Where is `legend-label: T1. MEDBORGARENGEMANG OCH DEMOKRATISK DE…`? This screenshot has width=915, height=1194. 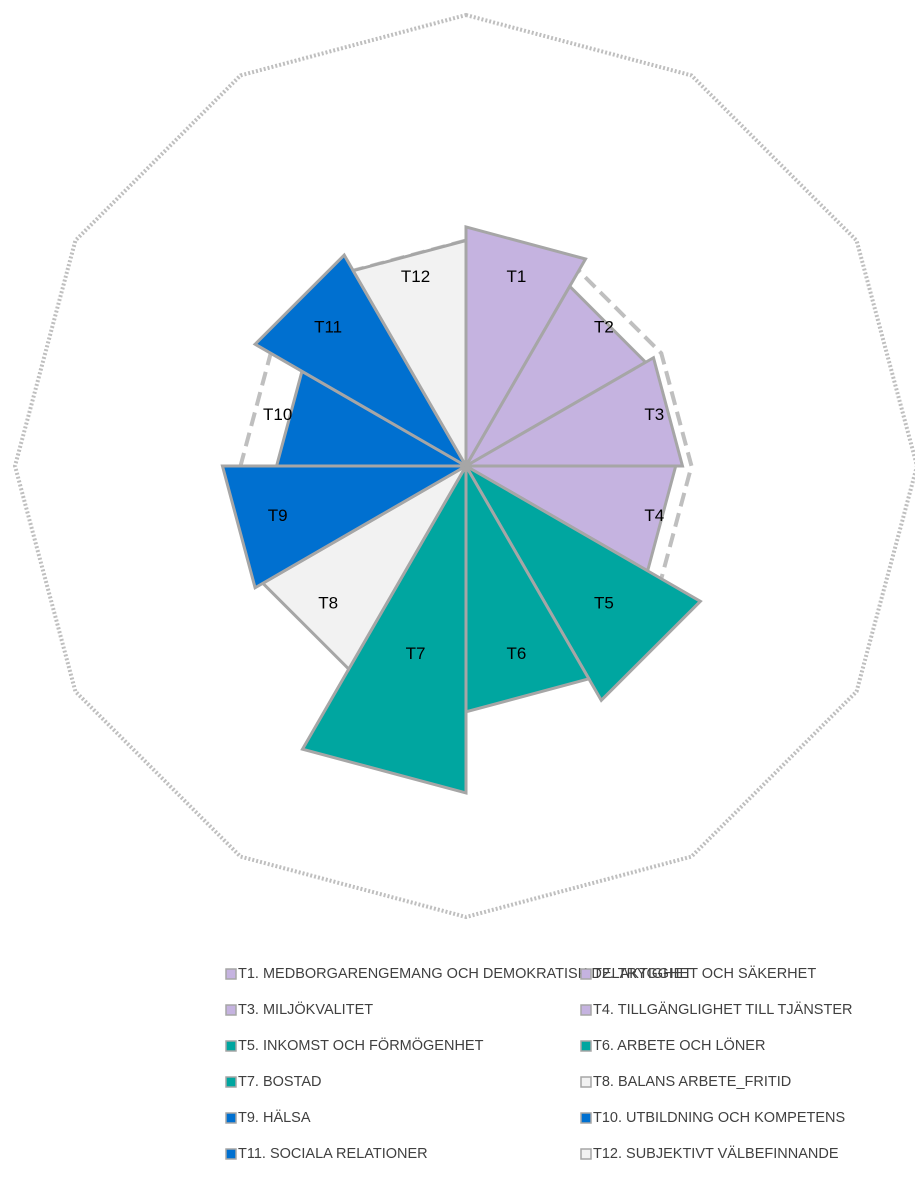 legend-label: T1. MEDBORGARENGEMANG OCH DEMOKRATISK DE… is located at coordinates (465, 974).